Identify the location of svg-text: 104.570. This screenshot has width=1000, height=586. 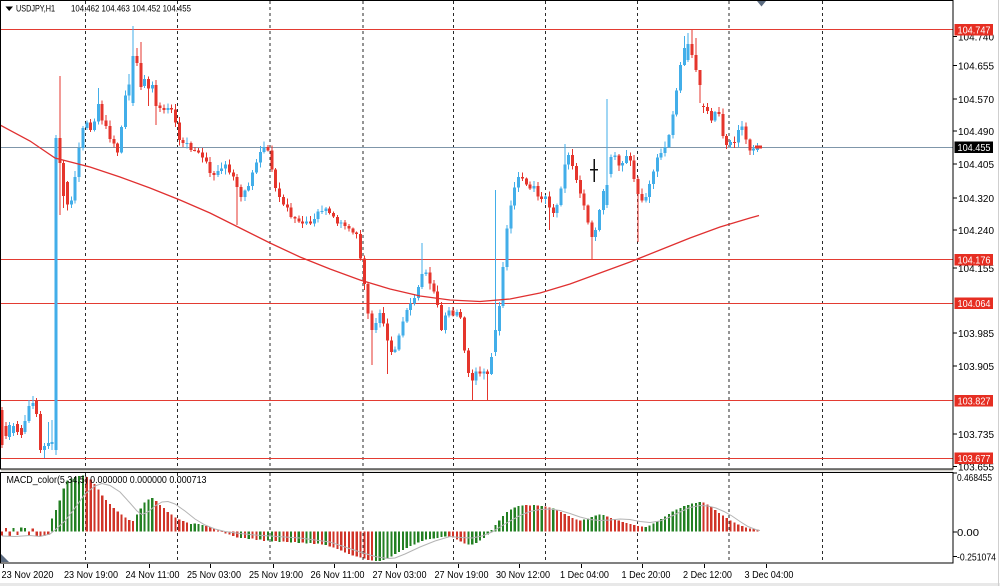
(976, 100).